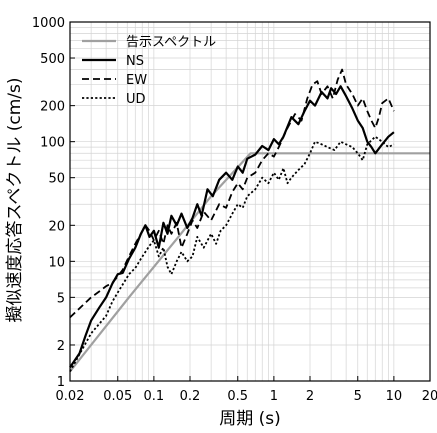 The width and height of the screenshot is (437, 433). Describe the element at coordinates (15, 200) in the screenshot. I see `y-axis-title: 擬似速度応答スペクトル (cm/s)` at that location.